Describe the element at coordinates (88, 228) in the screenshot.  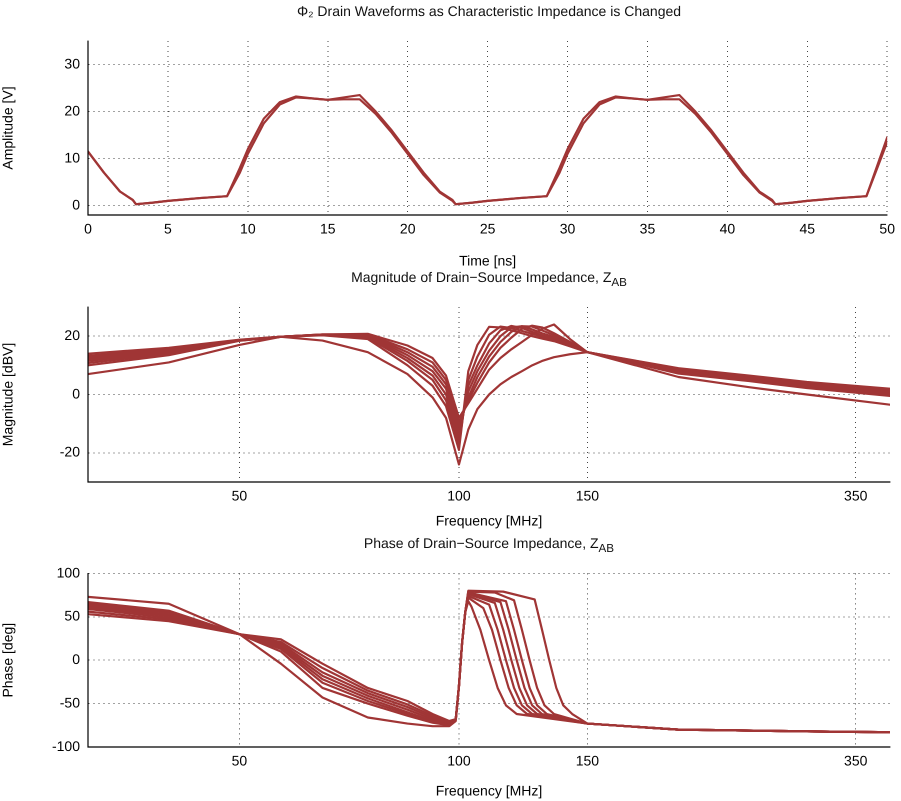
I see `x-tick-label: 0` at that location.